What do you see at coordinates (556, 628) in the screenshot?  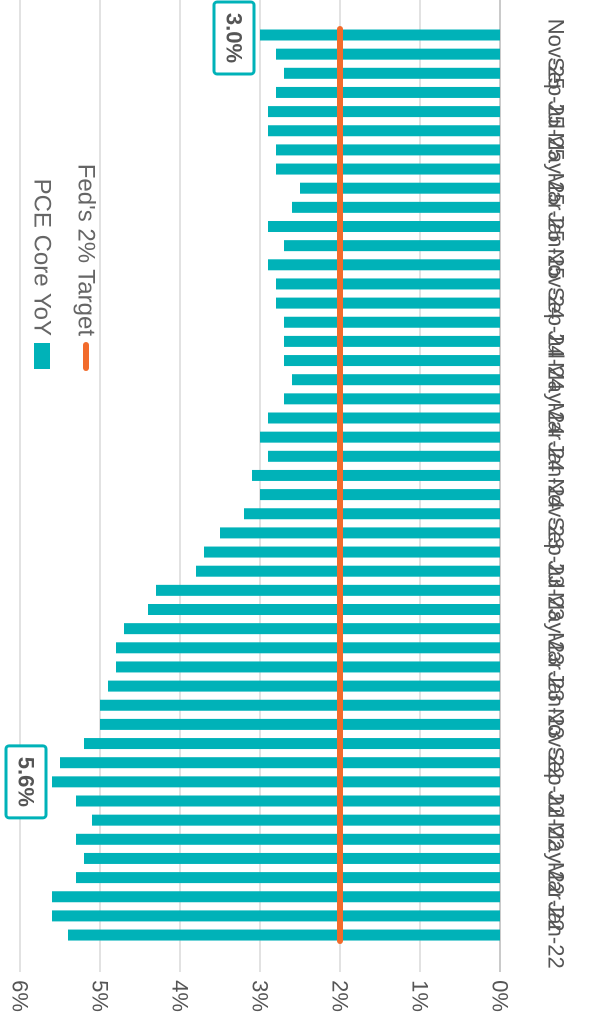 I see `category-tick-label: May-23` at bounding box center [556, 628].